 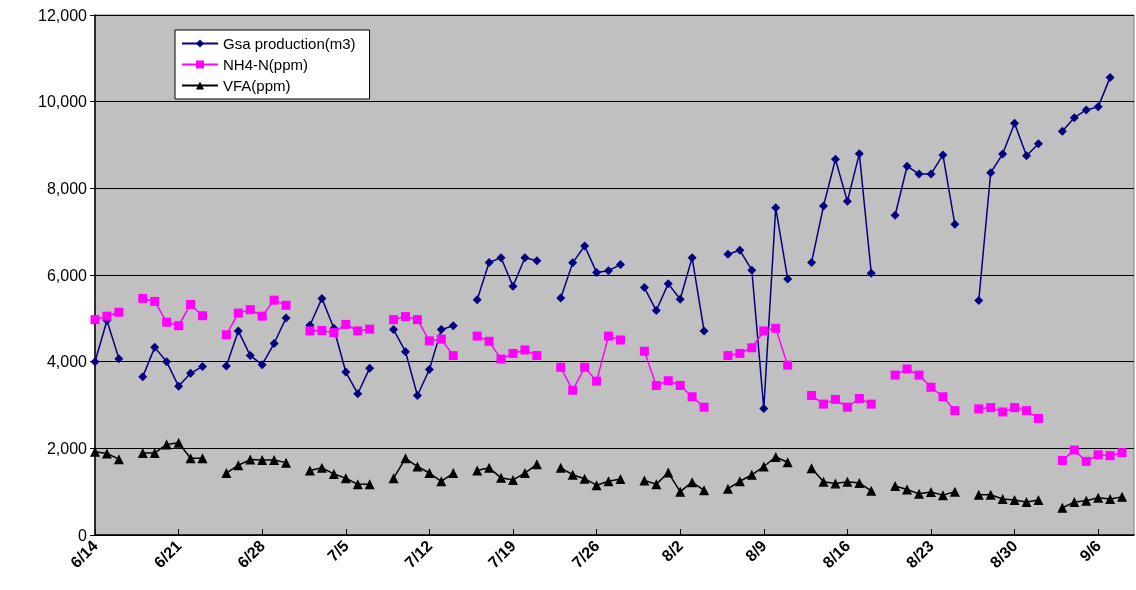 What do you see at coordinates (836, 554) in the screenshot?
I see `x-tick-label: 8/16` at bounding box center [836, 554].